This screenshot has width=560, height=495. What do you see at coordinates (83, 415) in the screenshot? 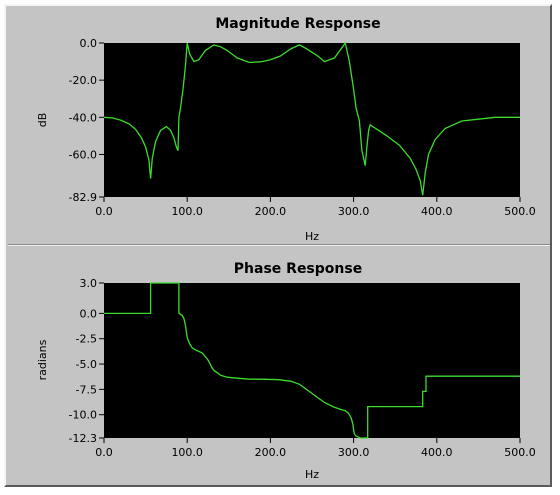
I see `y-tick-label: -10.0` at bounding box center [83, 415].